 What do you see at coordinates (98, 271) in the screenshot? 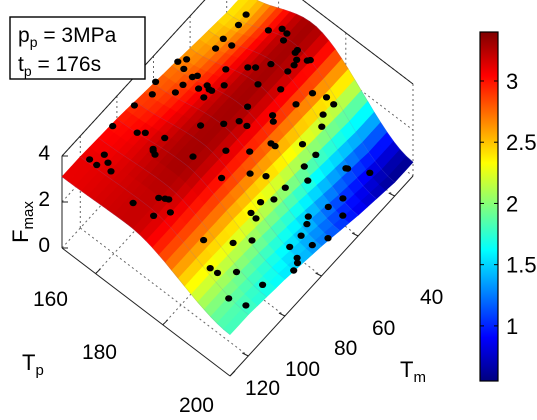
I see `x-tick-mark` at bounding box center [98, 271].